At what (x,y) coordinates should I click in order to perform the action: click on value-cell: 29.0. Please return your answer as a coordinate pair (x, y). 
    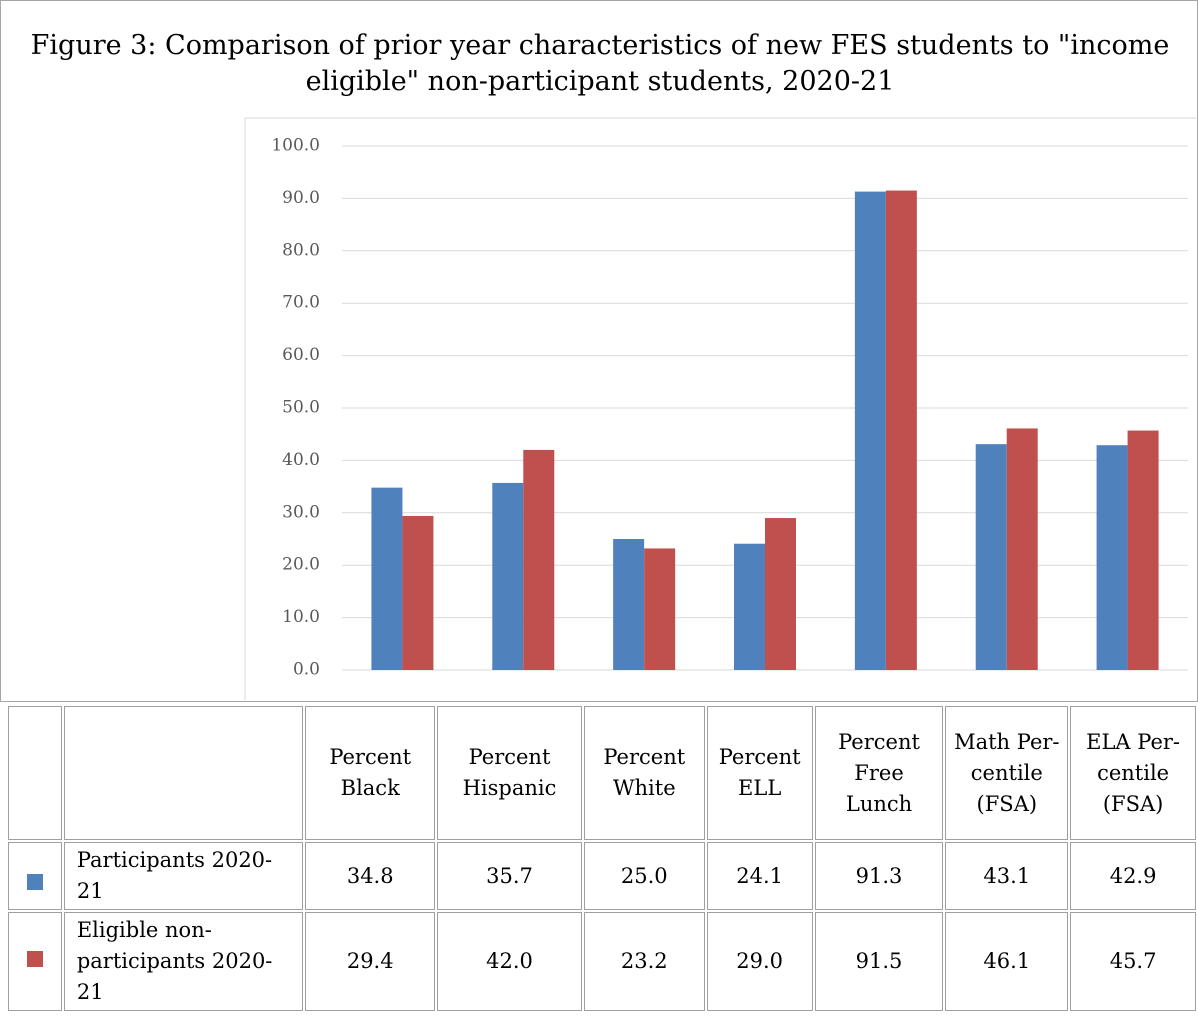
    Looking at the image, I should click on (759, 961).